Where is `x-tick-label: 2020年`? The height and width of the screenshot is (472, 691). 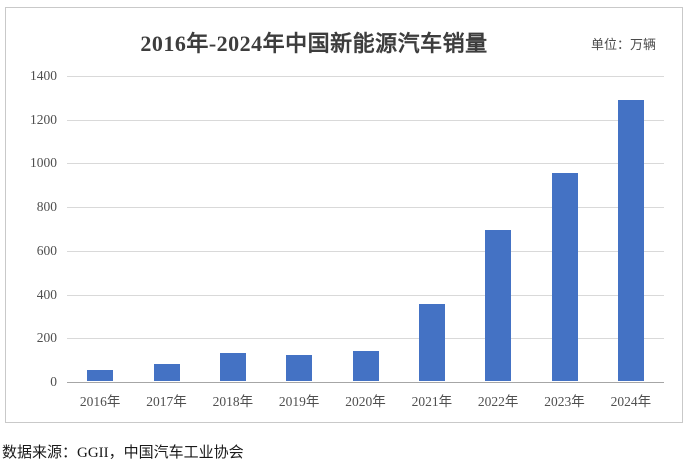
x-tick-label: 2020年 is located at coordinates (365, 401).